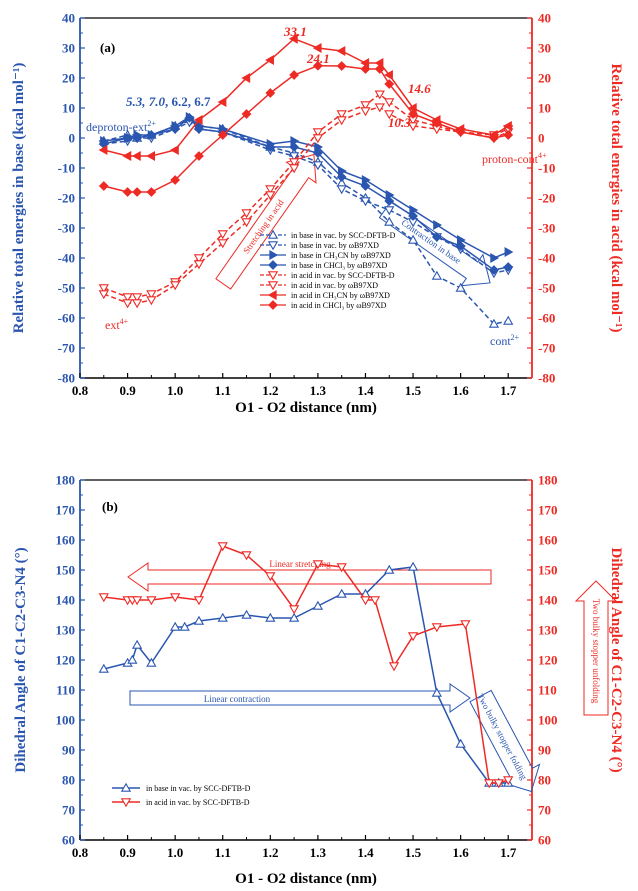 This screenshot has width=638, height=891. Describe the element at coordinates (399, 122) in the screenshot. I see `annot-10-3: 10.3` at that location.